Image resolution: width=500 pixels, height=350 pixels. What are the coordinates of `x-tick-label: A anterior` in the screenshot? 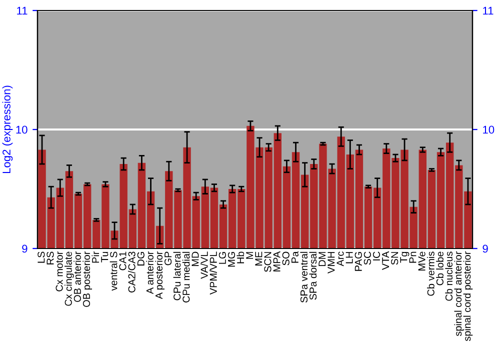 It's located at (150, 272).